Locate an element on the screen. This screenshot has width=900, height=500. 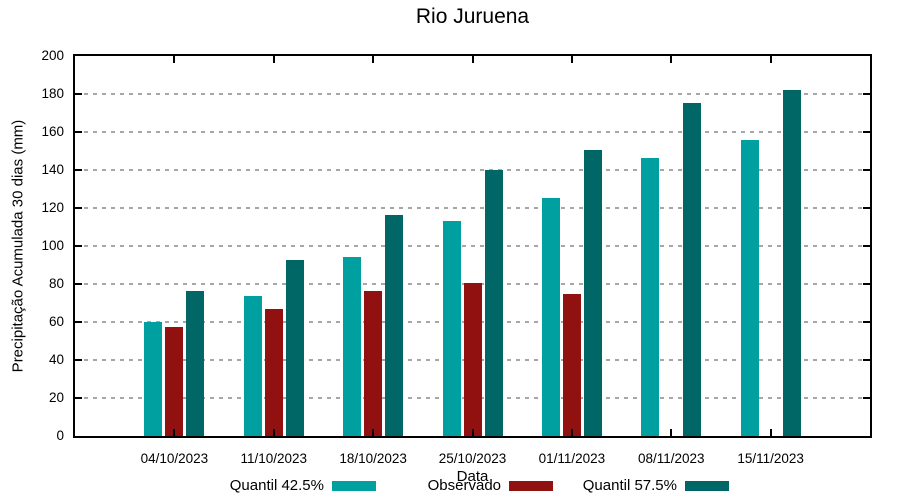
bar-quantil-57-5-18-10-2023 is located at coordinates (394, 325).